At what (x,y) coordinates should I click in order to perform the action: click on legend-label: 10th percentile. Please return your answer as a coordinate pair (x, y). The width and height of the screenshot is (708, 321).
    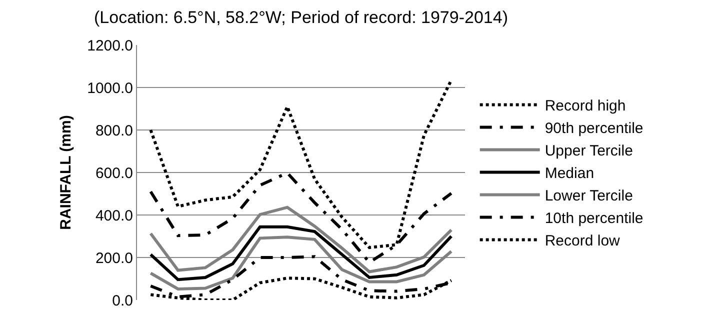
    Looking at the image, I should click on (594, 219).